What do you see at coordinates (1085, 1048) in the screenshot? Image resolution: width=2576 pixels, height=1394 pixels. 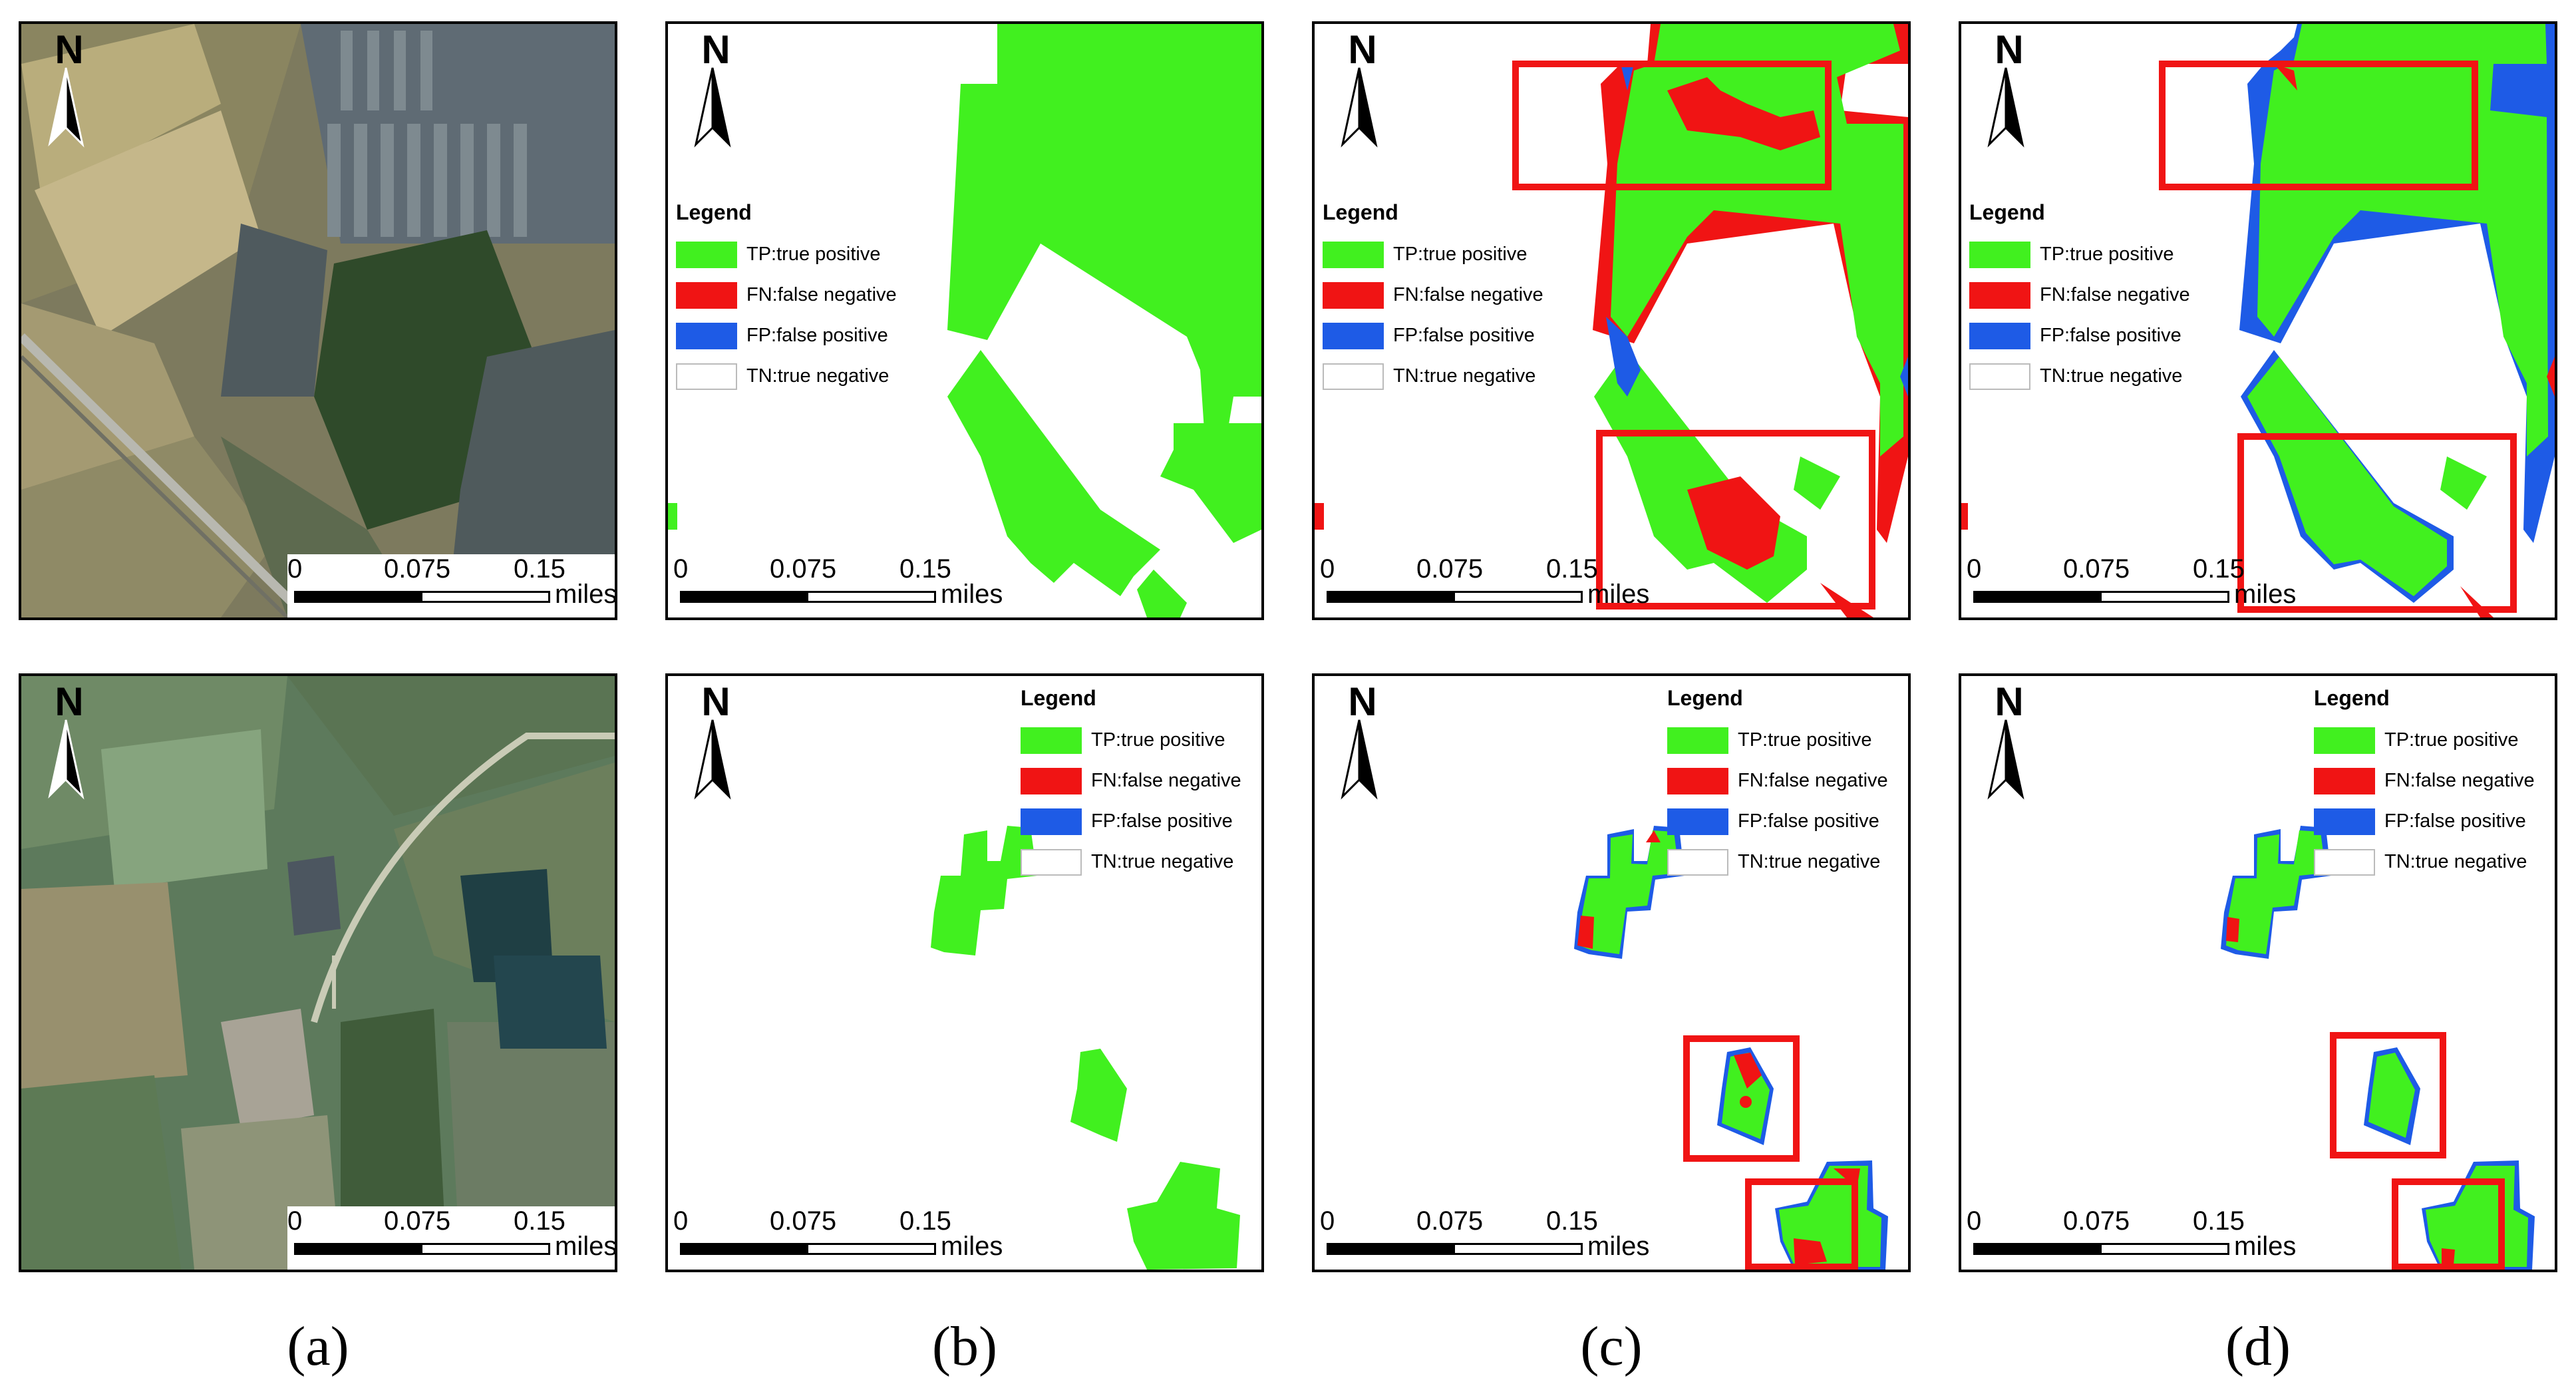 I see `ground-truth-shapes` at bounding box center [1085, 1048].